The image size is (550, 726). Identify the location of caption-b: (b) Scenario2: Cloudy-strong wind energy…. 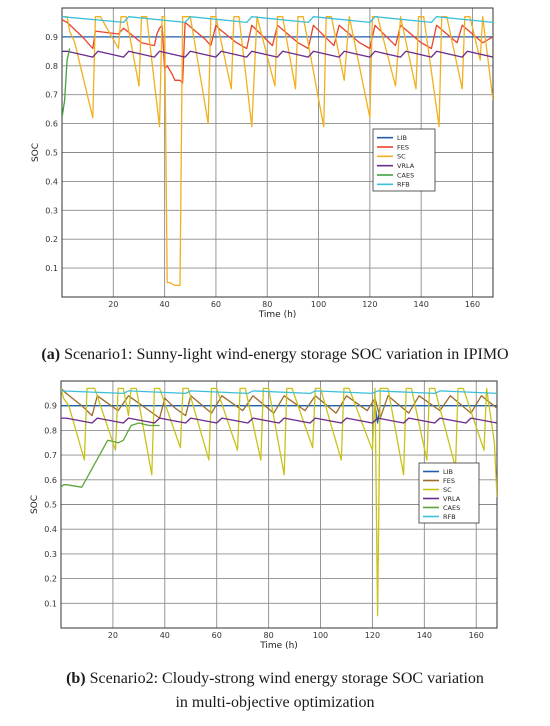
(275, 691).